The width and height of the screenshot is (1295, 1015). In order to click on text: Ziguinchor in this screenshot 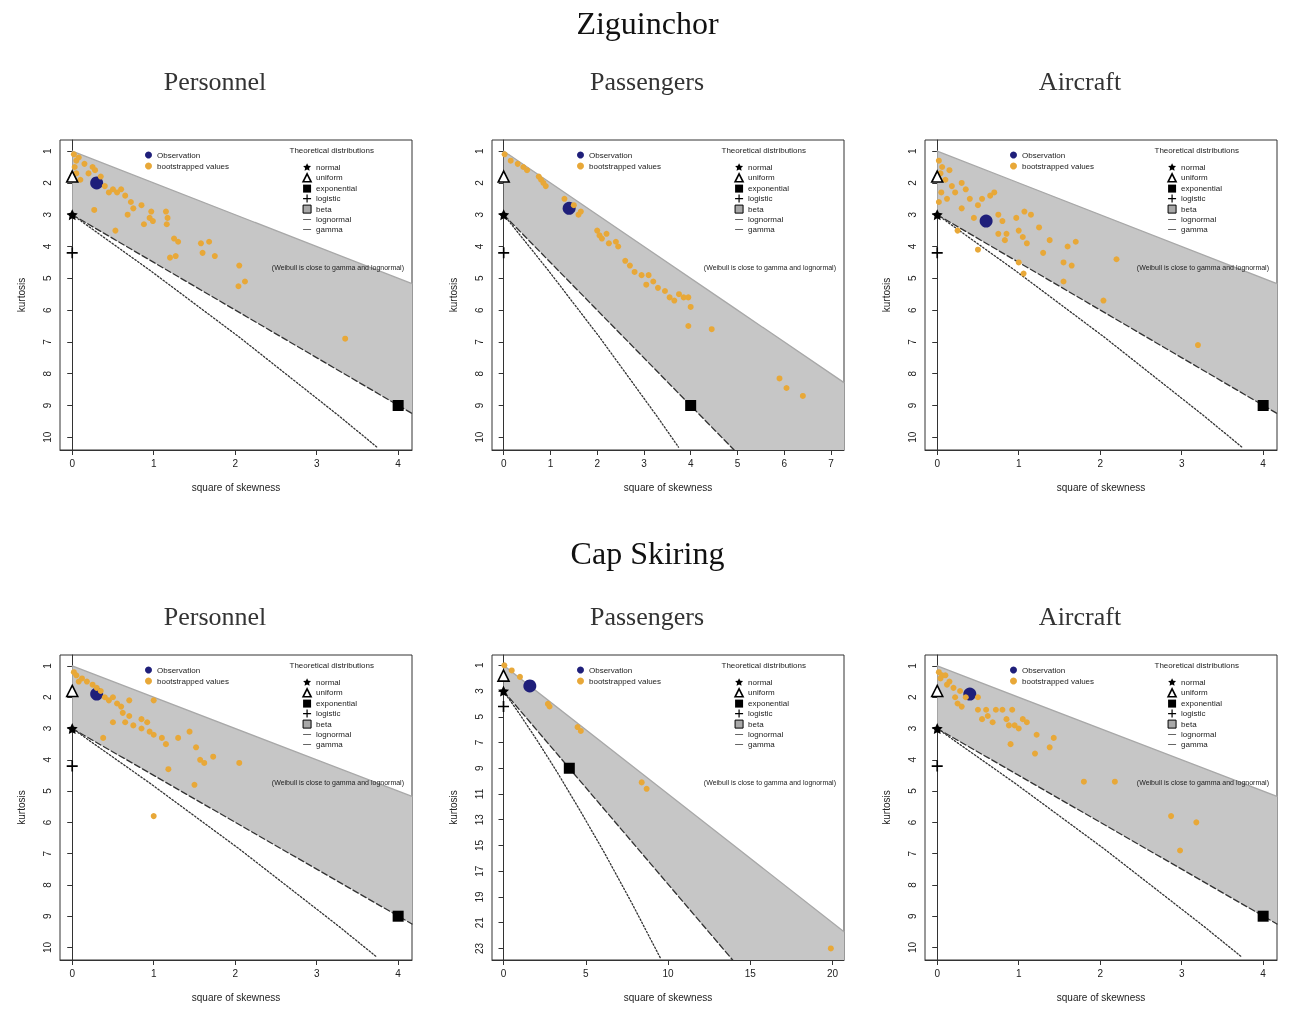, I will do `click(647, 23)`.